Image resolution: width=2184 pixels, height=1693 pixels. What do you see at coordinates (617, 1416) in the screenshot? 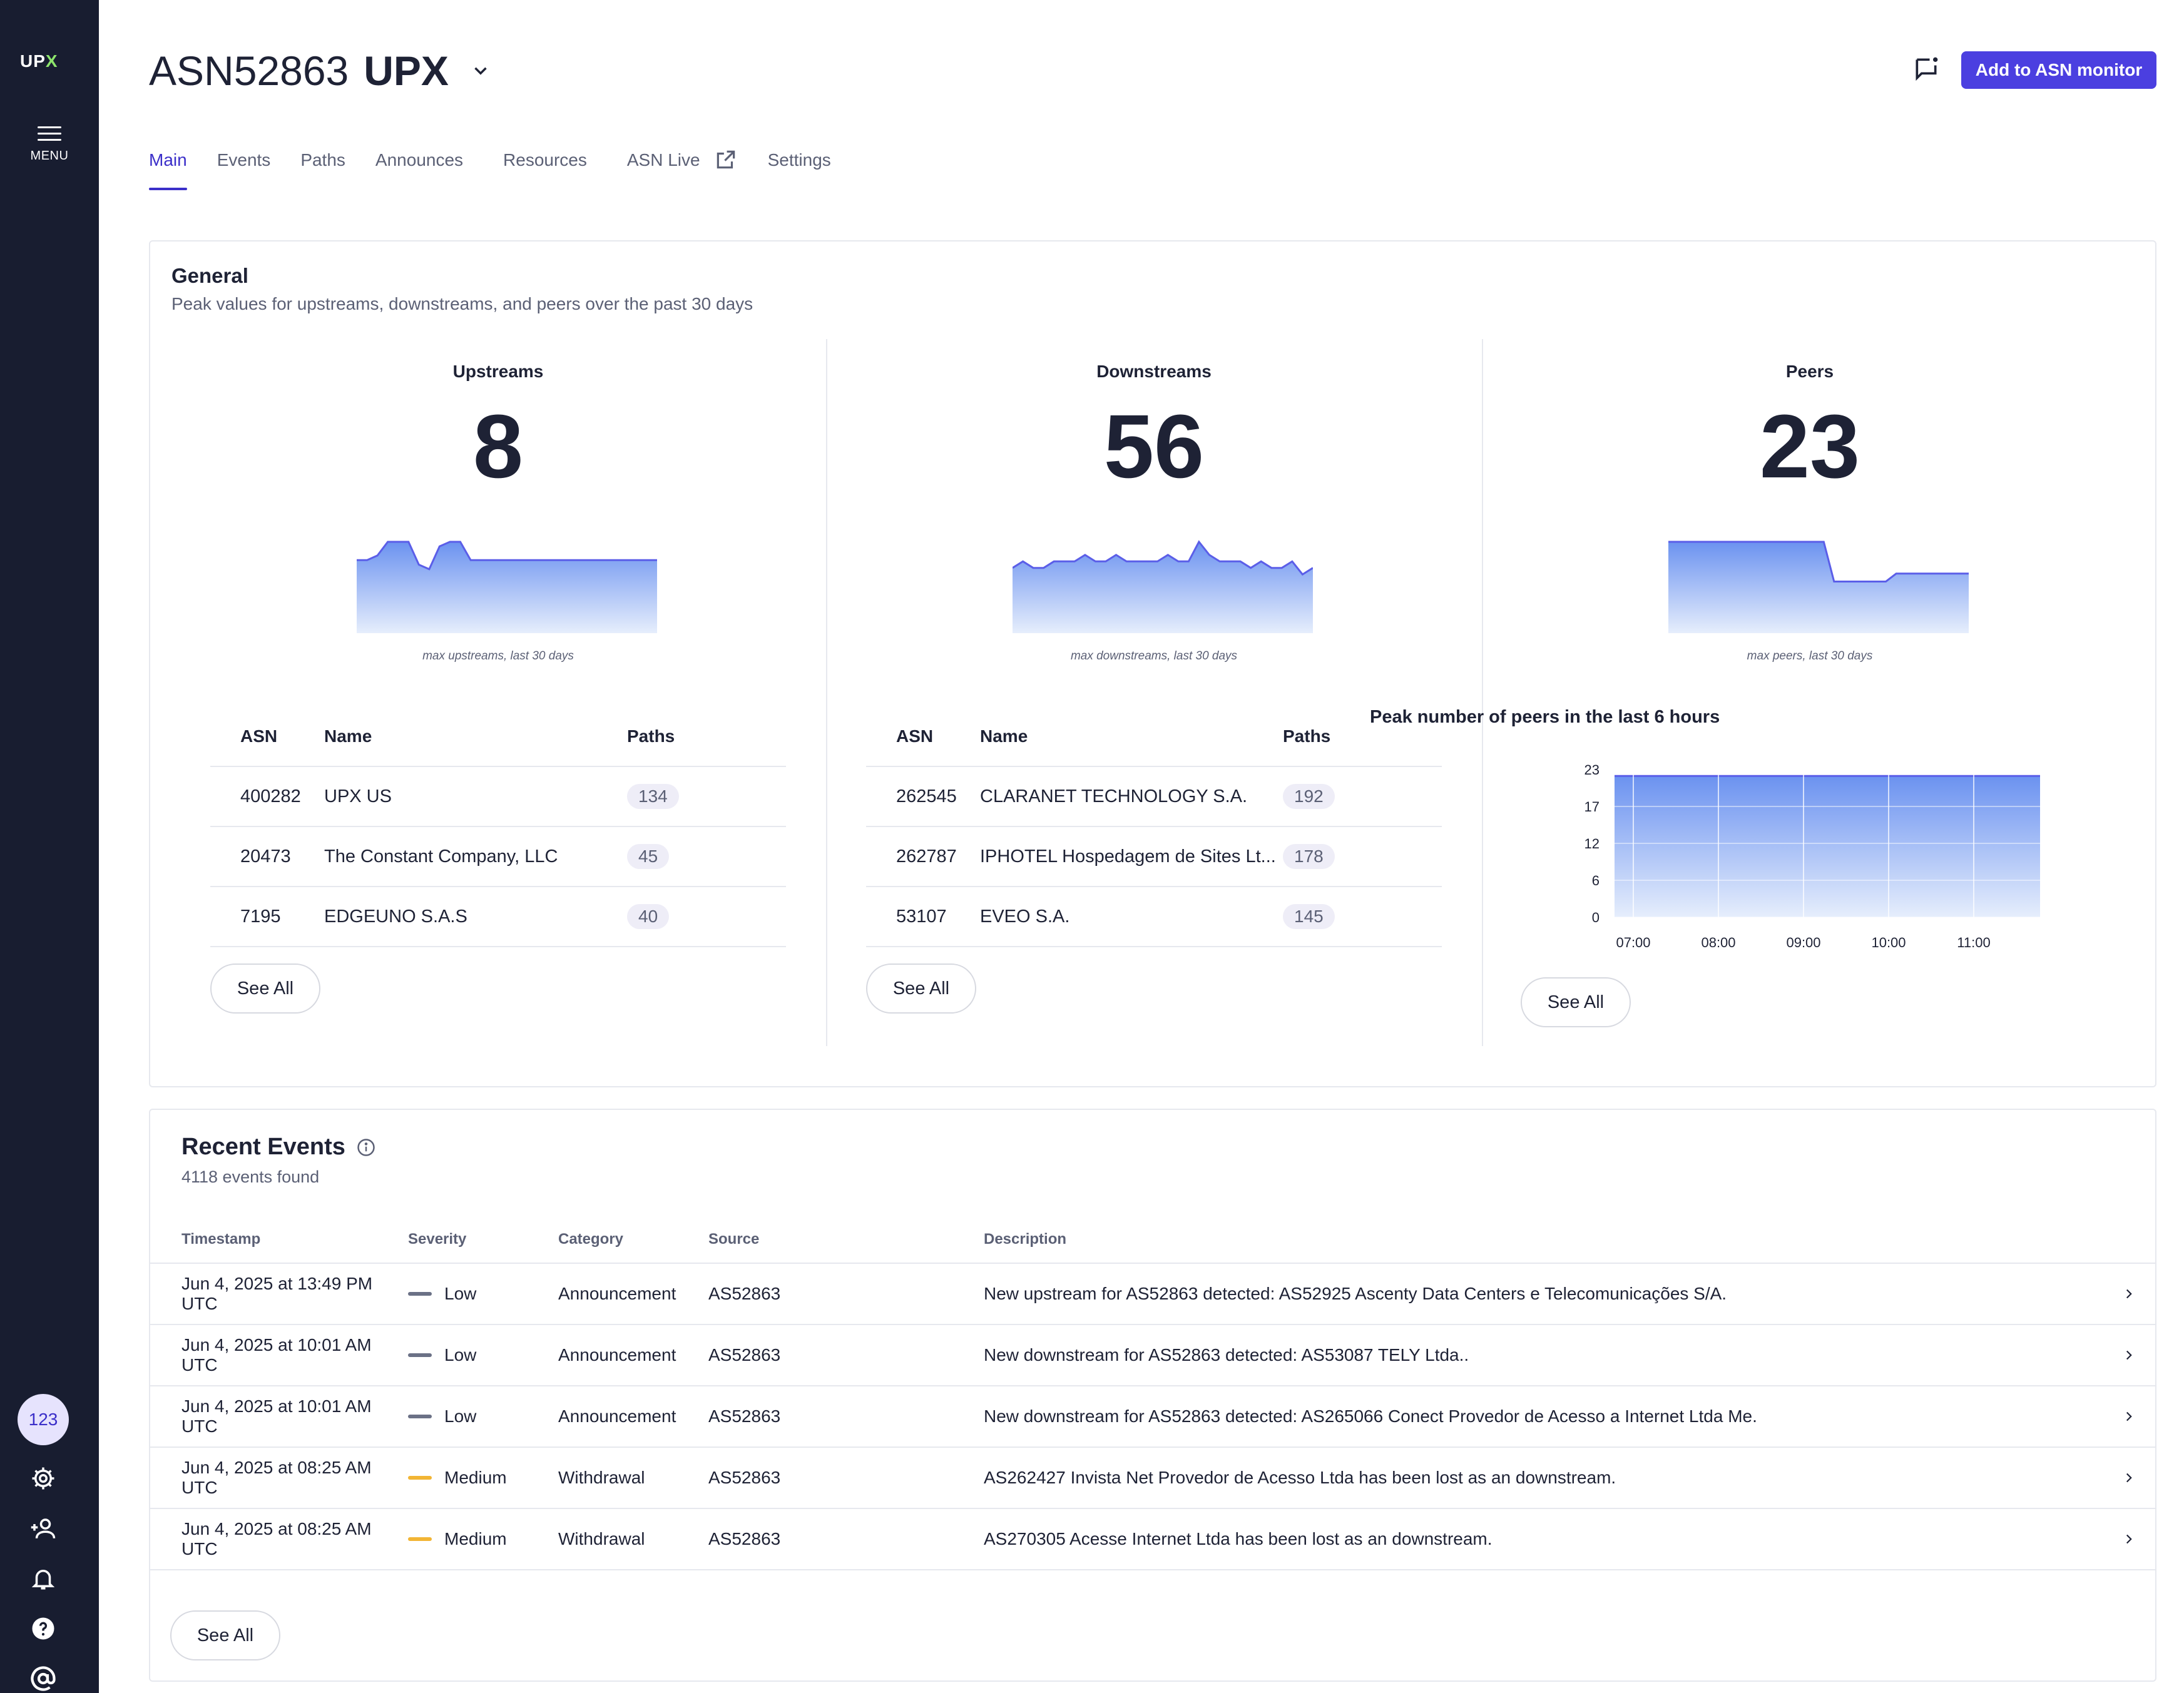
I see `event-category: Announcement` at bounding box center [617, 1416].